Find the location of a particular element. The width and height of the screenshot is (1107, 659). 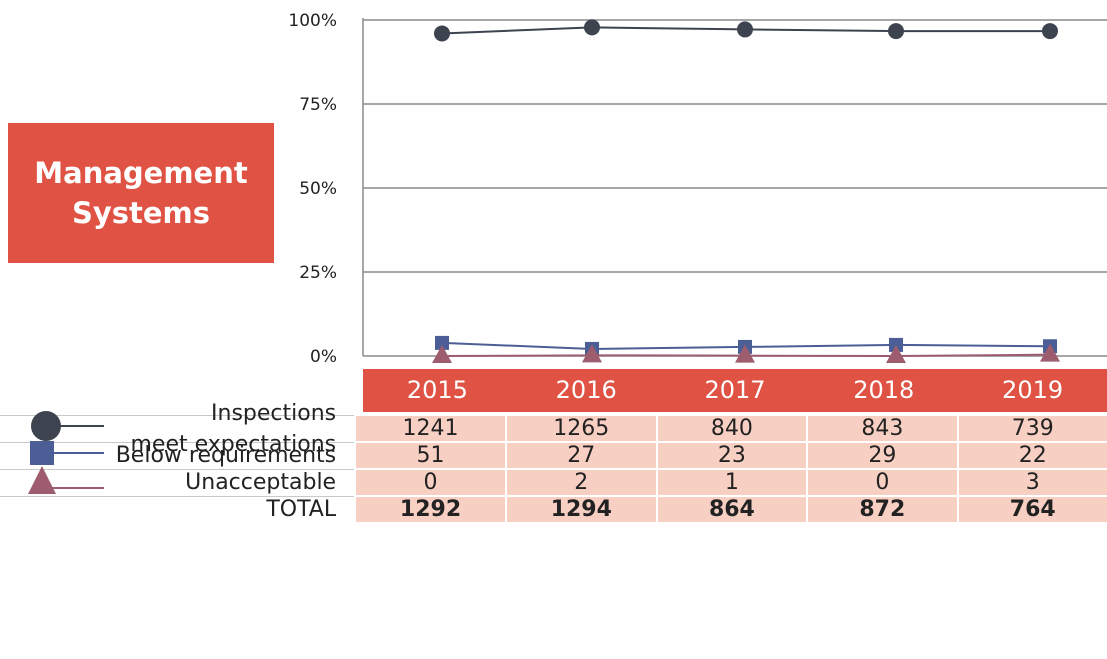

square-marker-icon is located at coordinates (66, 456).